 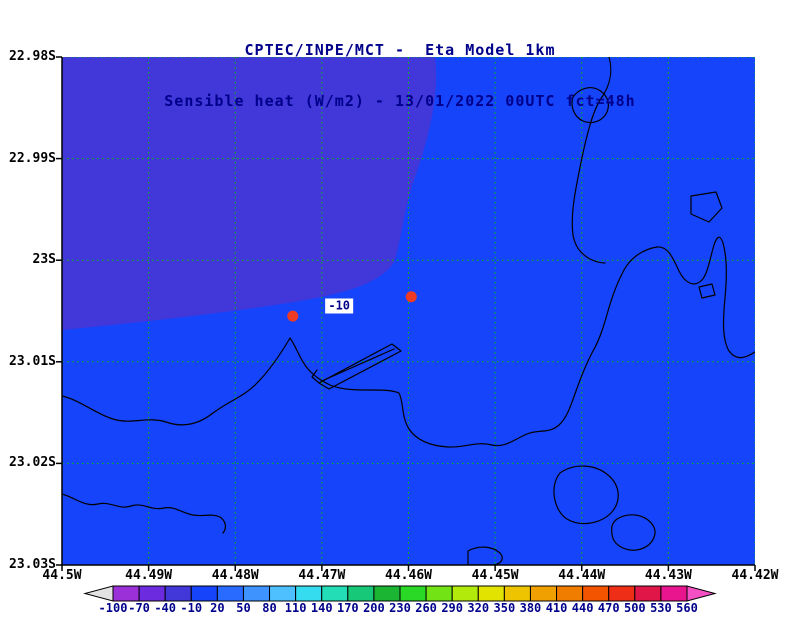 I want to click on river-southwest, so click(x=144, y=513).